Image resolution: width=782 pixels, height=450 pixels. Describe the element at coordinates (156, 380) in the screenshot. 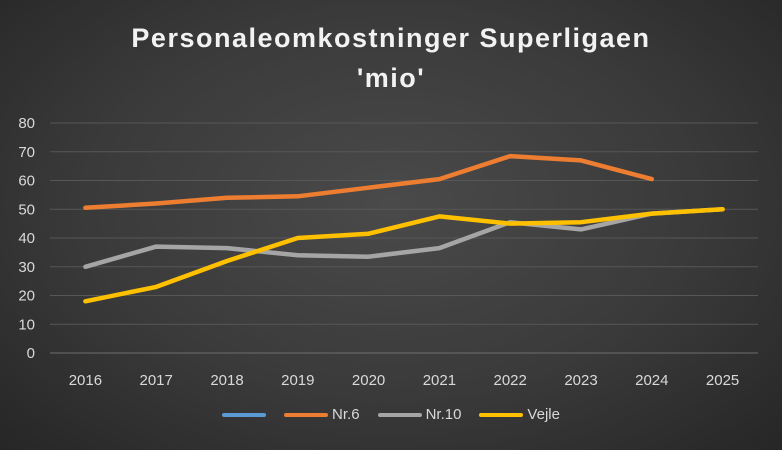

I see `x-tick-label: 2017` at that location.